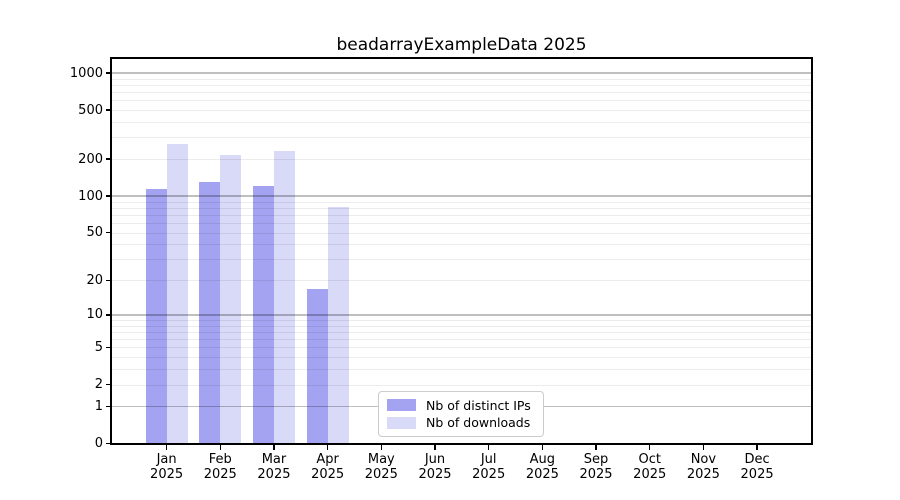  I want to click on x-tick-month: Dec, so click(757, 459).